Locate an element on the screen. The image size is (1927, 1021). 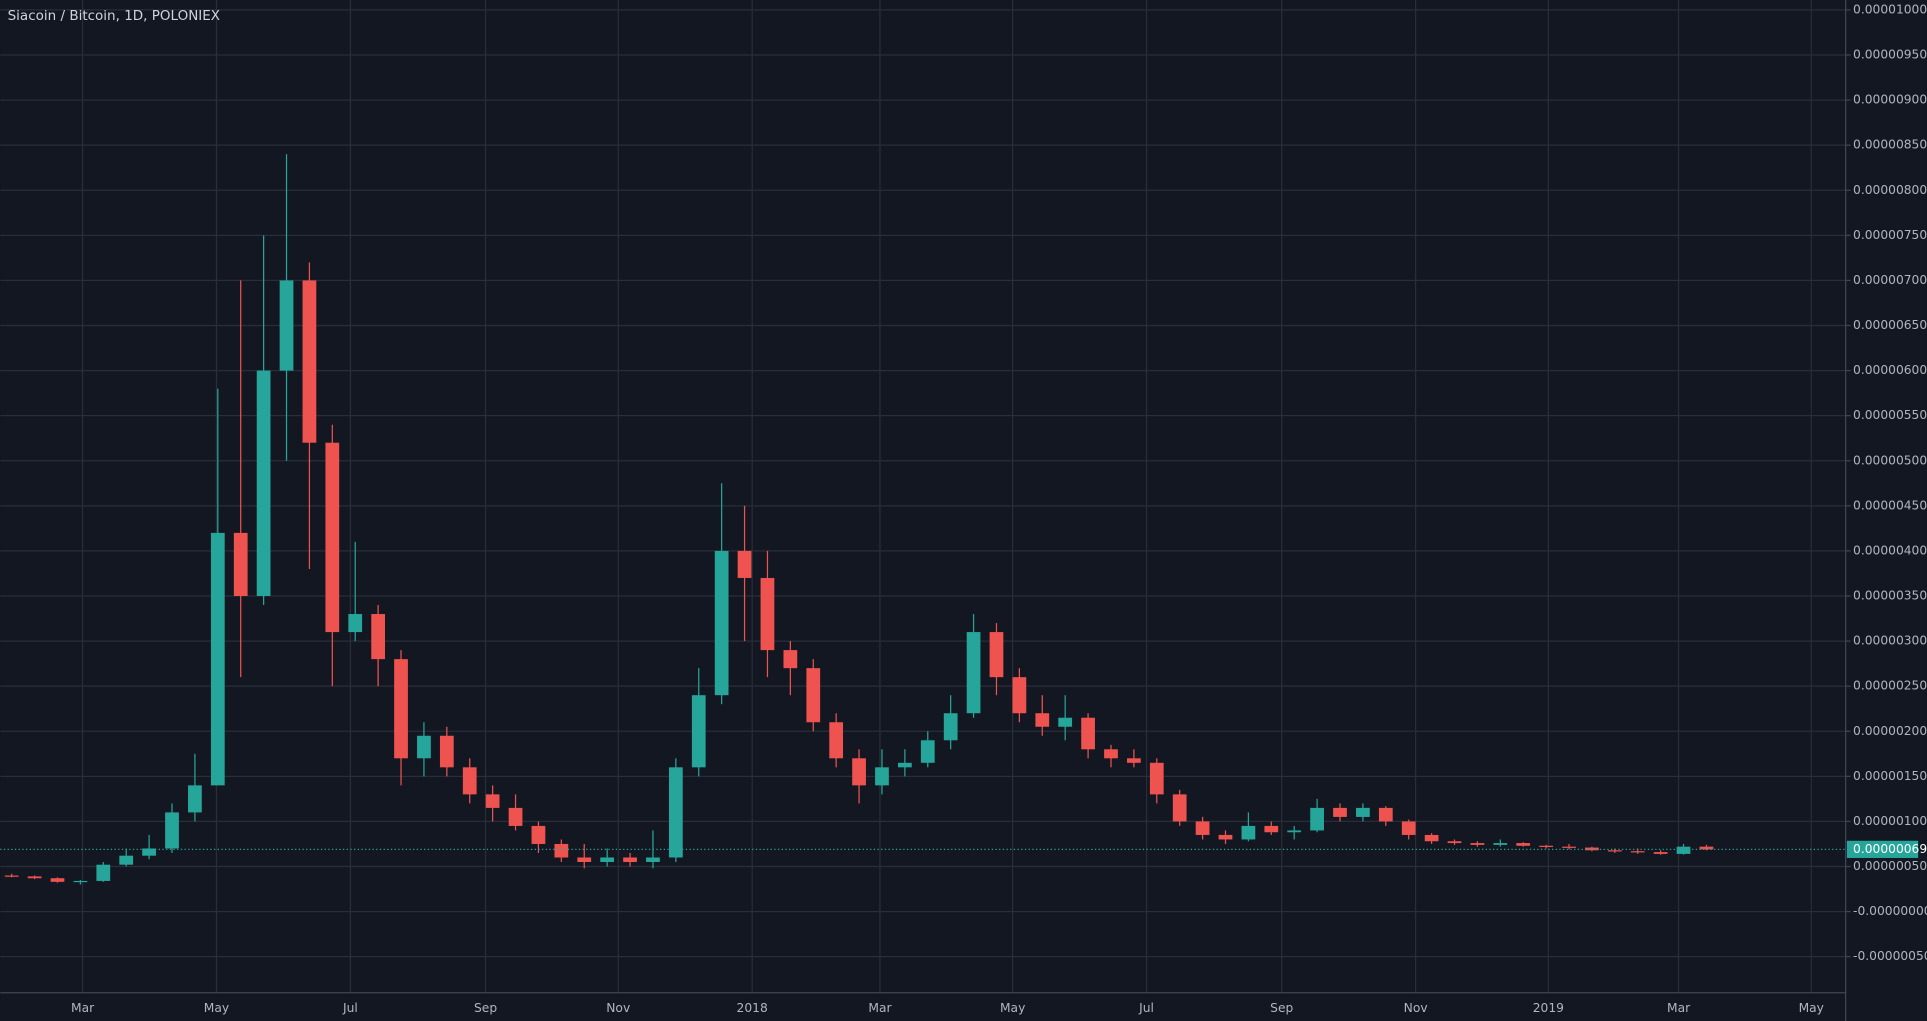
y-tick-label: 0.00000050 is located at coordinates (1890, 866).